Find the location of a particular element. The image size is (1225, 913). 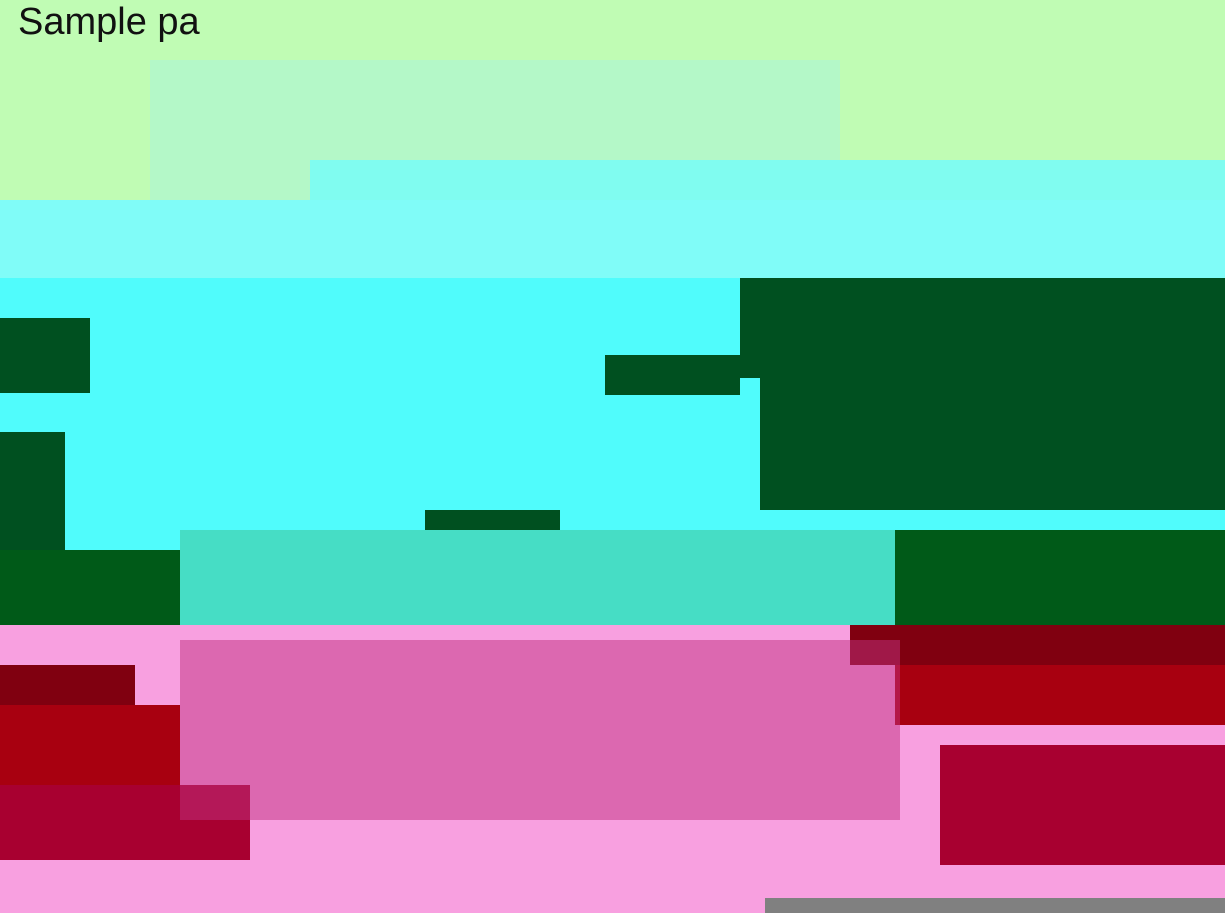

header-strip is located at coordinates (767, 180).